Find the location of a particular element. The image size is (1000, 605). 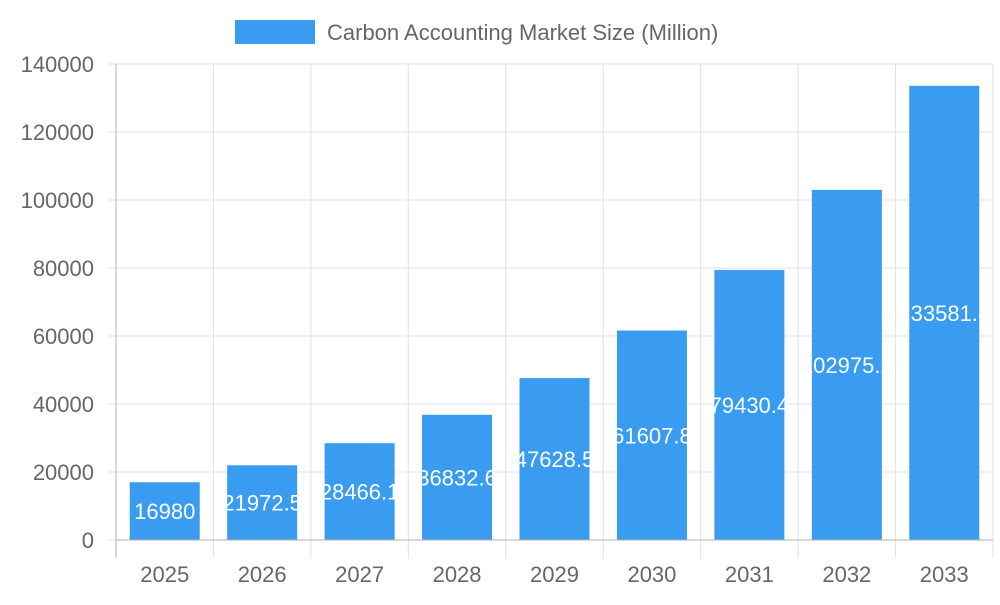

bar-2033 is located at coordinates (944, 313).